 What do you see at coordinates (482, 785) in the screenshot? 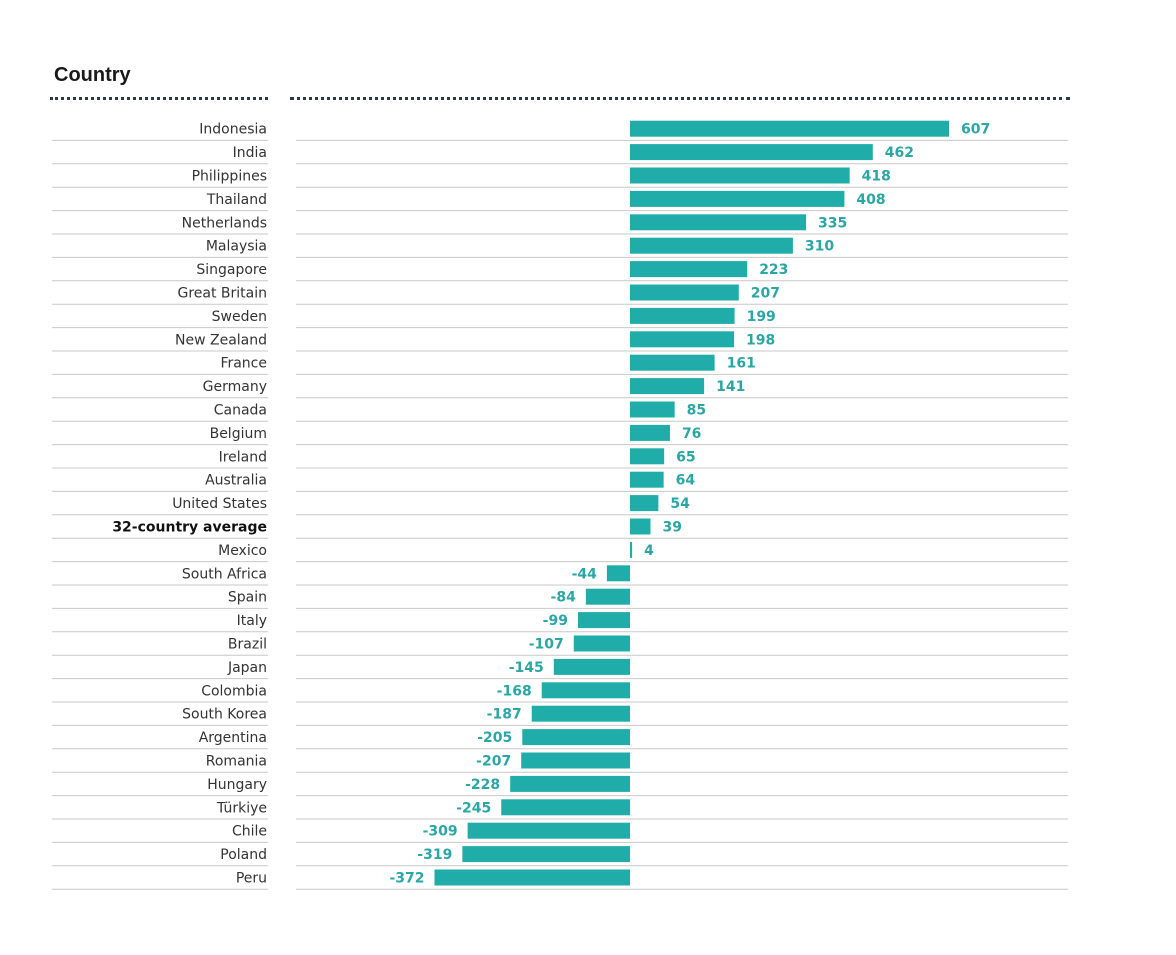
I see `value-label: -228` at bounding box center [482, 785].